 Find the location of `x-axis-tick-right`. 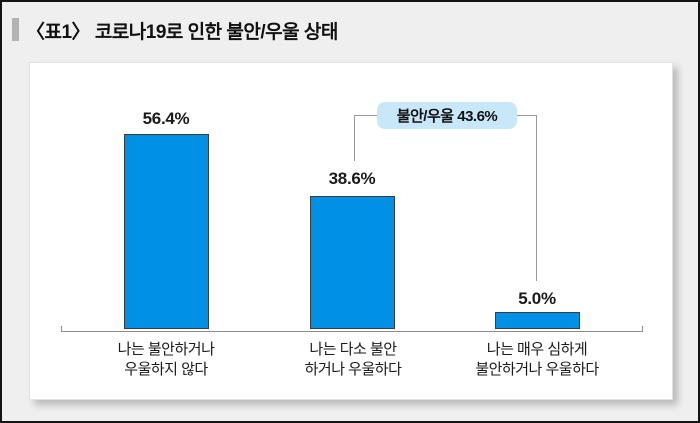

x-axis-tick-right is located at coordinates (642, 329).